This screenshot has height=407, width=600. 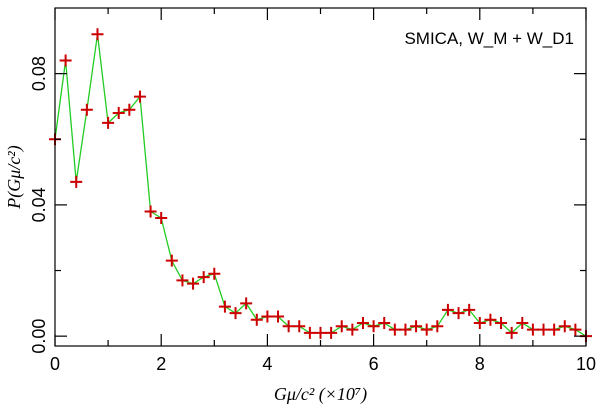 I want to click on y-axis-label: P(Gμ/c²), so click(x=14, y=177).